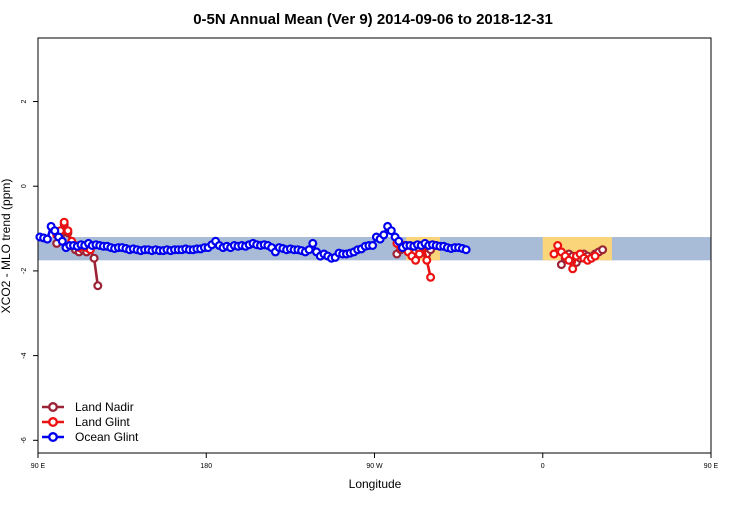 Image resolution: width=750 pixels, height=505 pixels. What do you see at coordinates (375, 484) in the screenshot?
I see `x-axis-label: Longitude` at bounding box center [375, 484].